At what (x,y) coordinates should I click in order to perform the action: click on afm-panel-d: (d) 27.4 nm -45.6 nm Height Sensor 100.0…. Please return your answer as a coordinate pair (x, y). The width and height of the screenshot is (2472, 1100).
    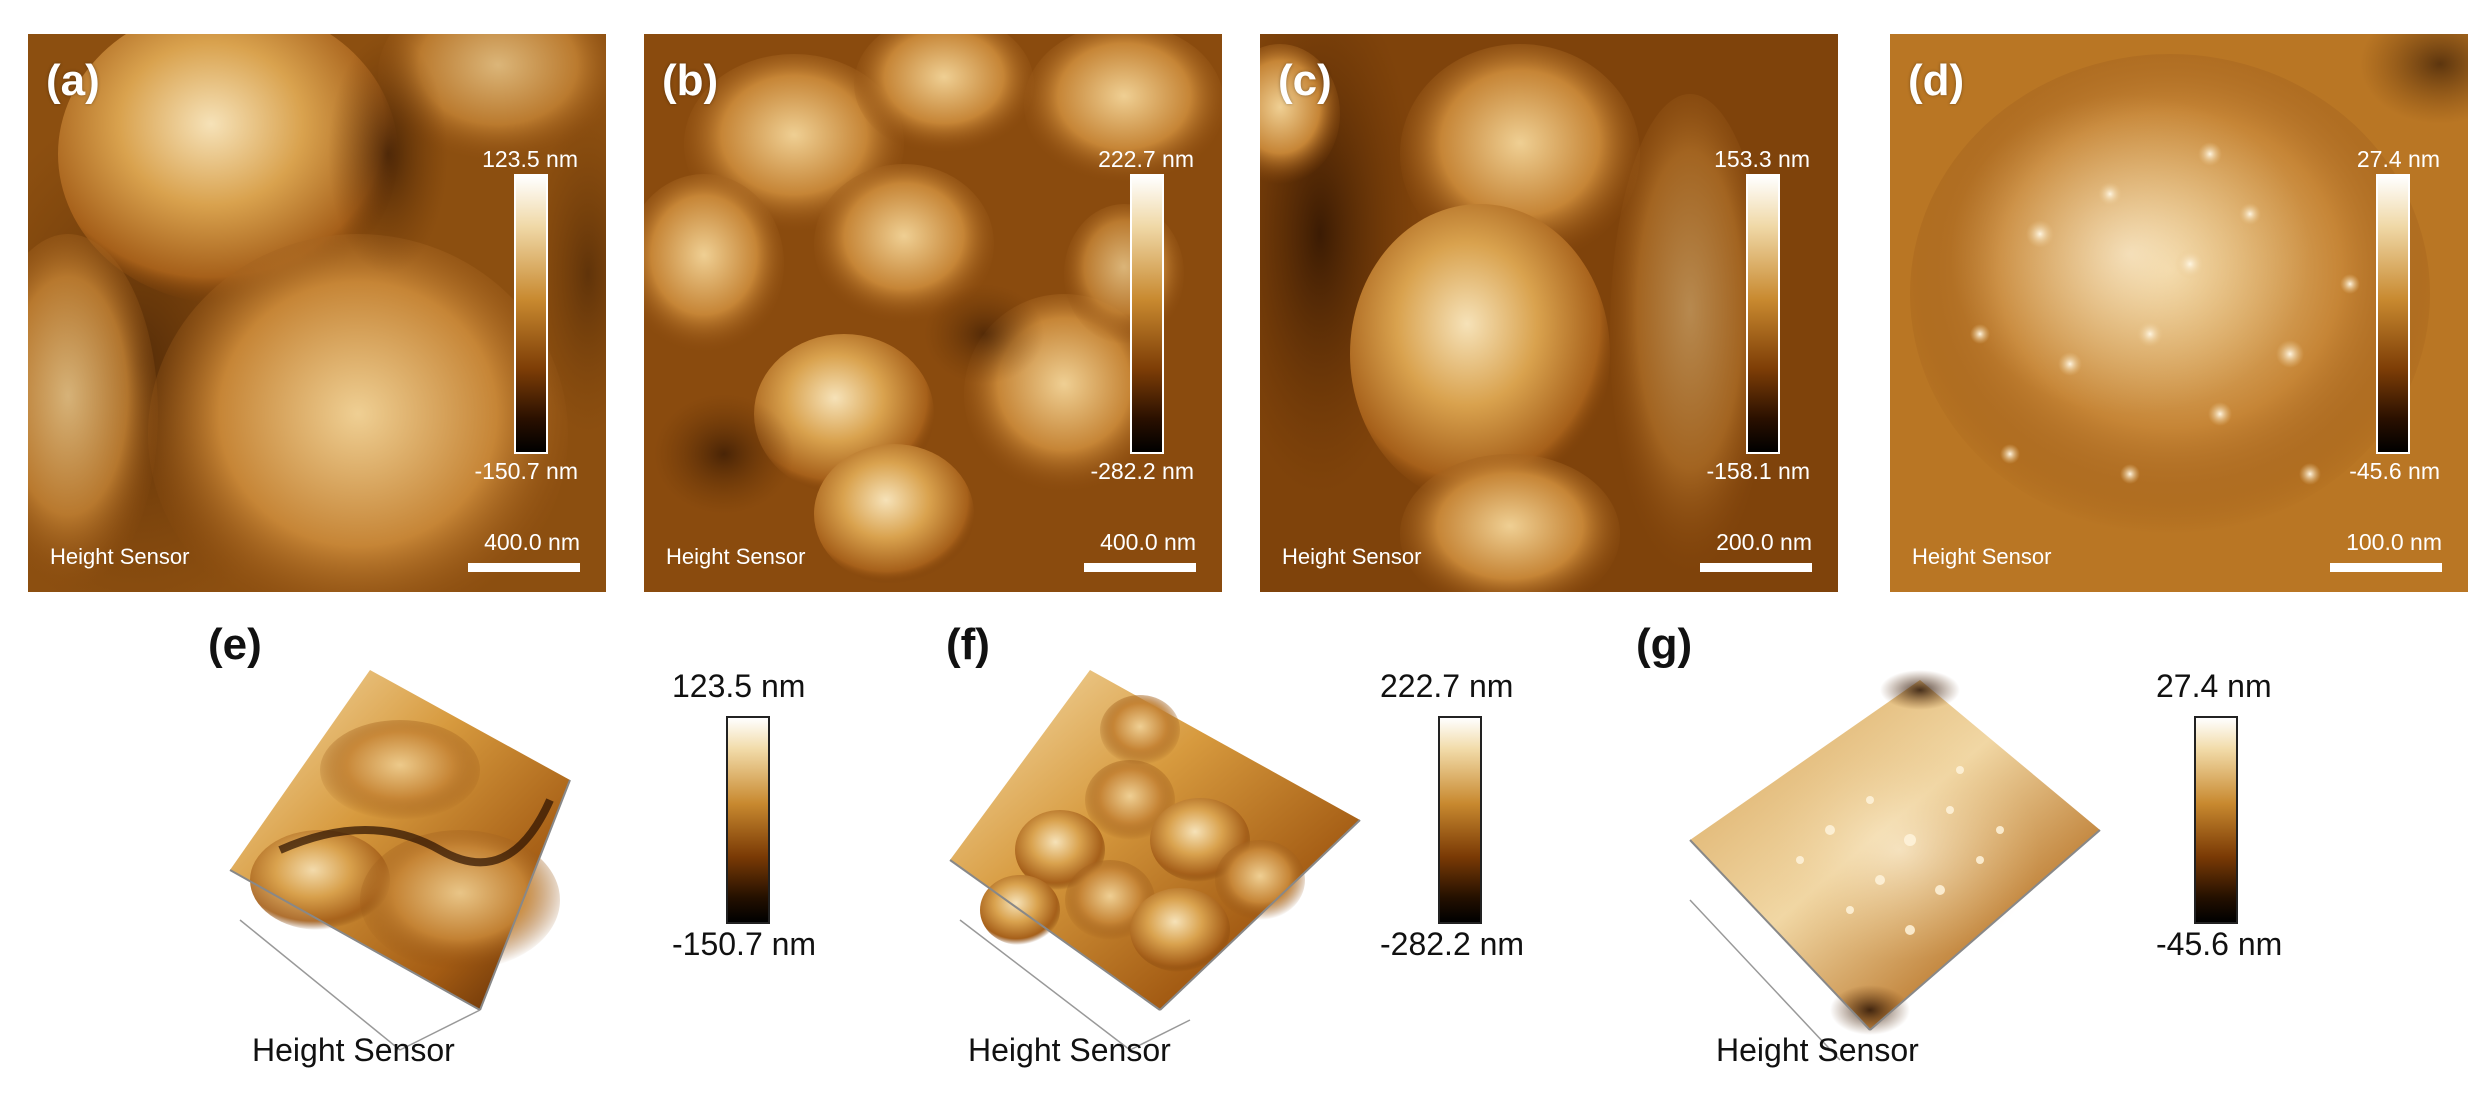
    Looking at the image, I should click on (2179, 313).